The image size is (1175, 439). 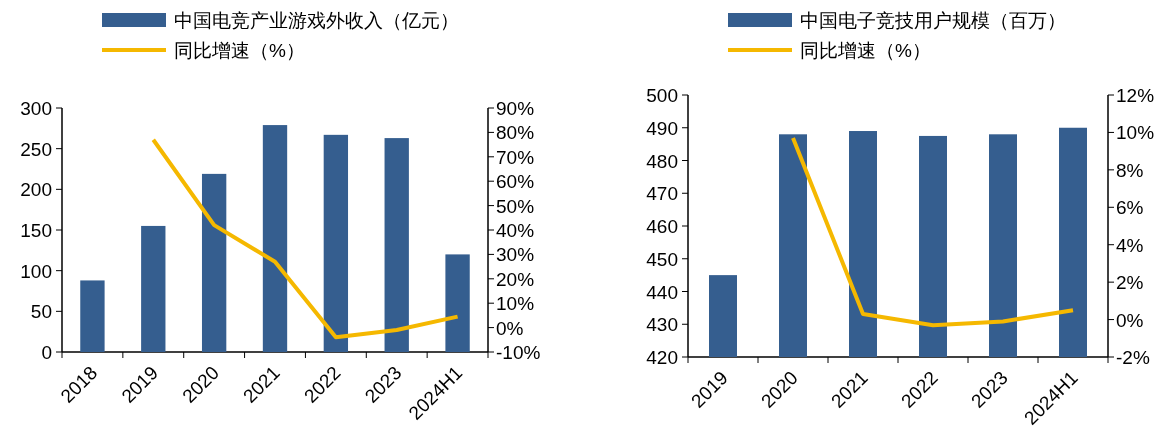 I want to click on y2-tick-label: 20%, so click(x=515, y=279).